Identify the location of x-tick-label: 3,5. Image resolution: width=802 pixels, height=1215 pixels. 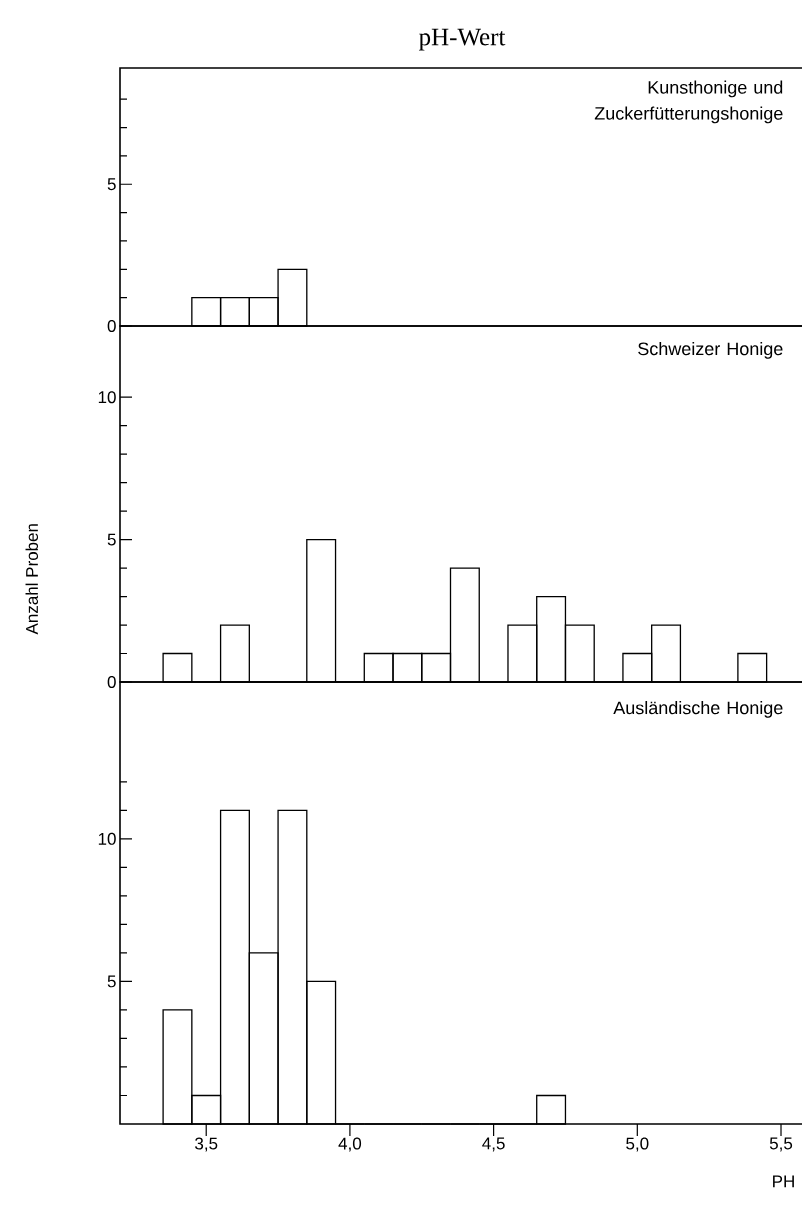
(206, 1144).